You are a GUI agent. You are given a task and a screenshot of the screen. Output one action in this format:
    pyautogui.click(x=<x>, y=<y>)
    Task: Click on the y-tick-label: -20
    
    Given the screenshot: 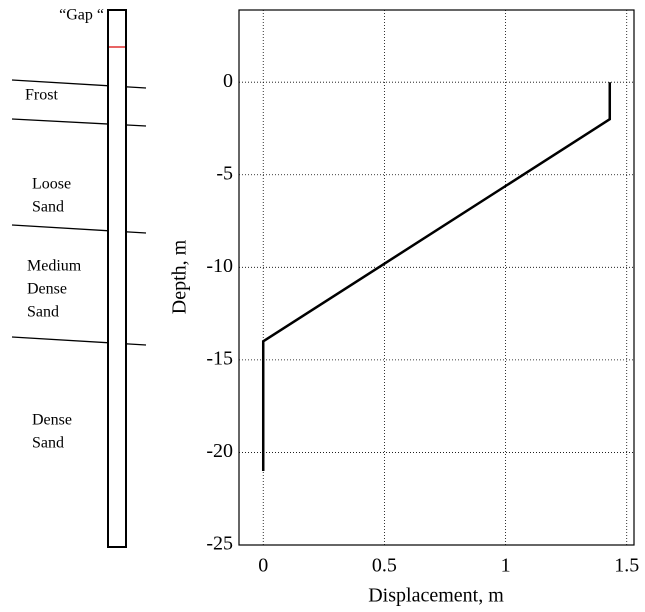 What is the action you would take?
    pyautogui.click(x=219, y=451)
    